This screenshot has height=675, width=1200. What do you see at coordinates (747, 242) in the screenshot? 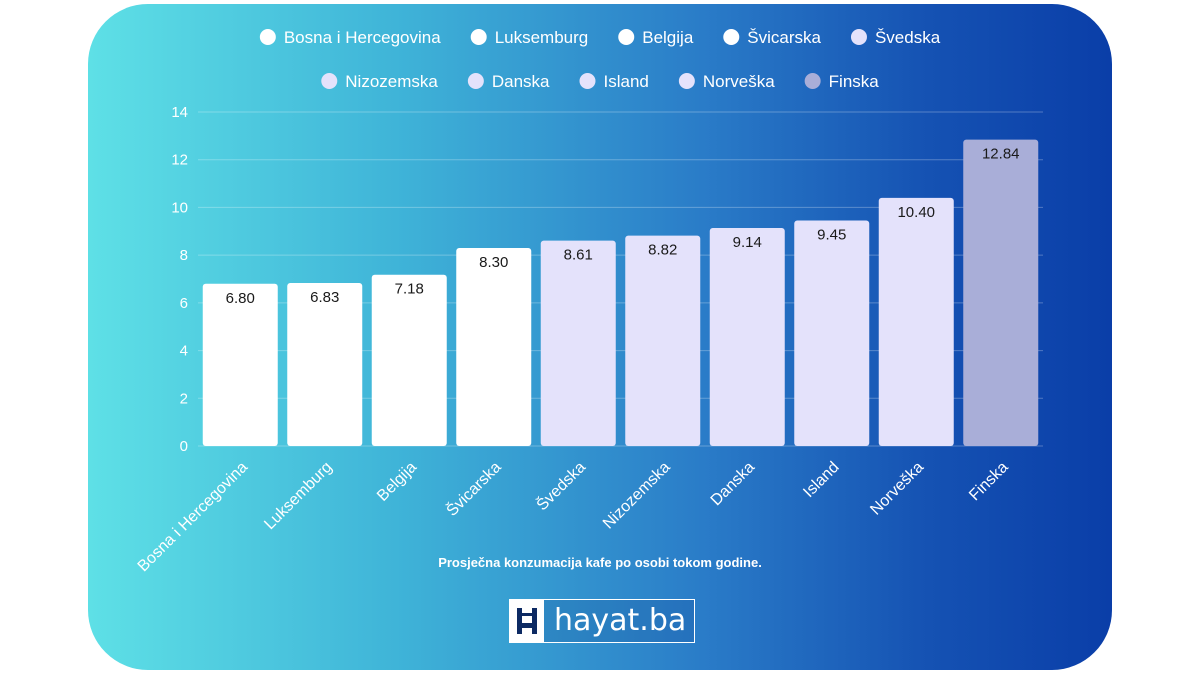
I see `bar-value-label: 9.14` at bounding box center [747, 242].